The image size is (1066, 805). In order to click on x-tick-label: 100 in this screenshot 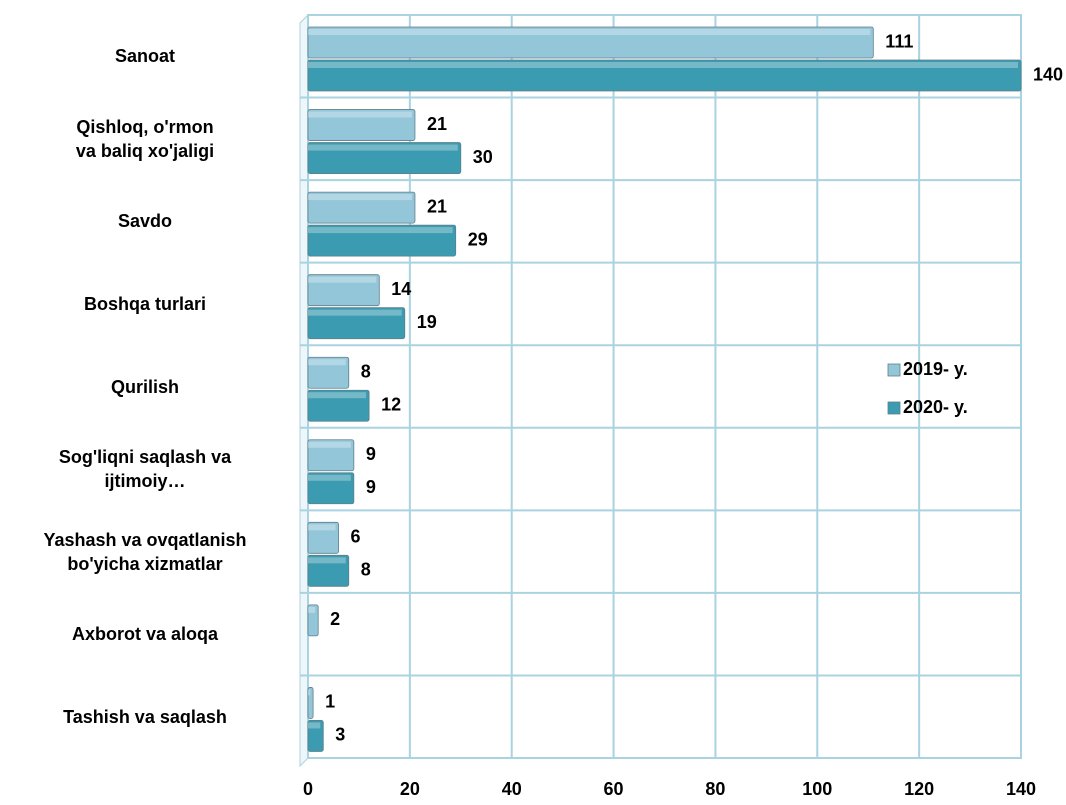, I will do `click(817, 789)`.